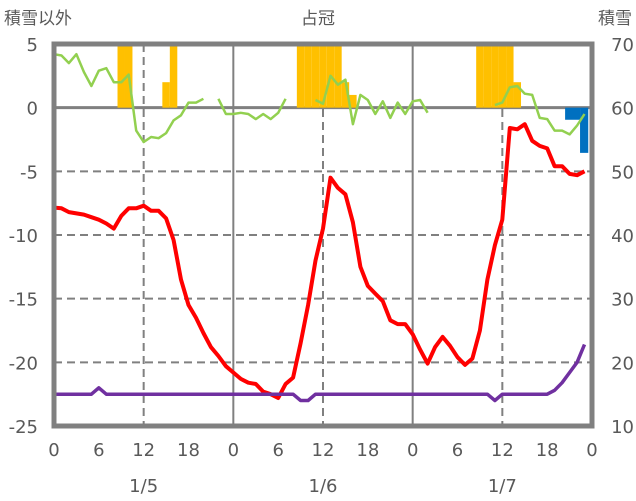 Image resolution: width=636 pixels, height=501 pixels. Describe the element at coordinates (32, 45) in the screenshot. I see `left-tick-label: 5` at that location.